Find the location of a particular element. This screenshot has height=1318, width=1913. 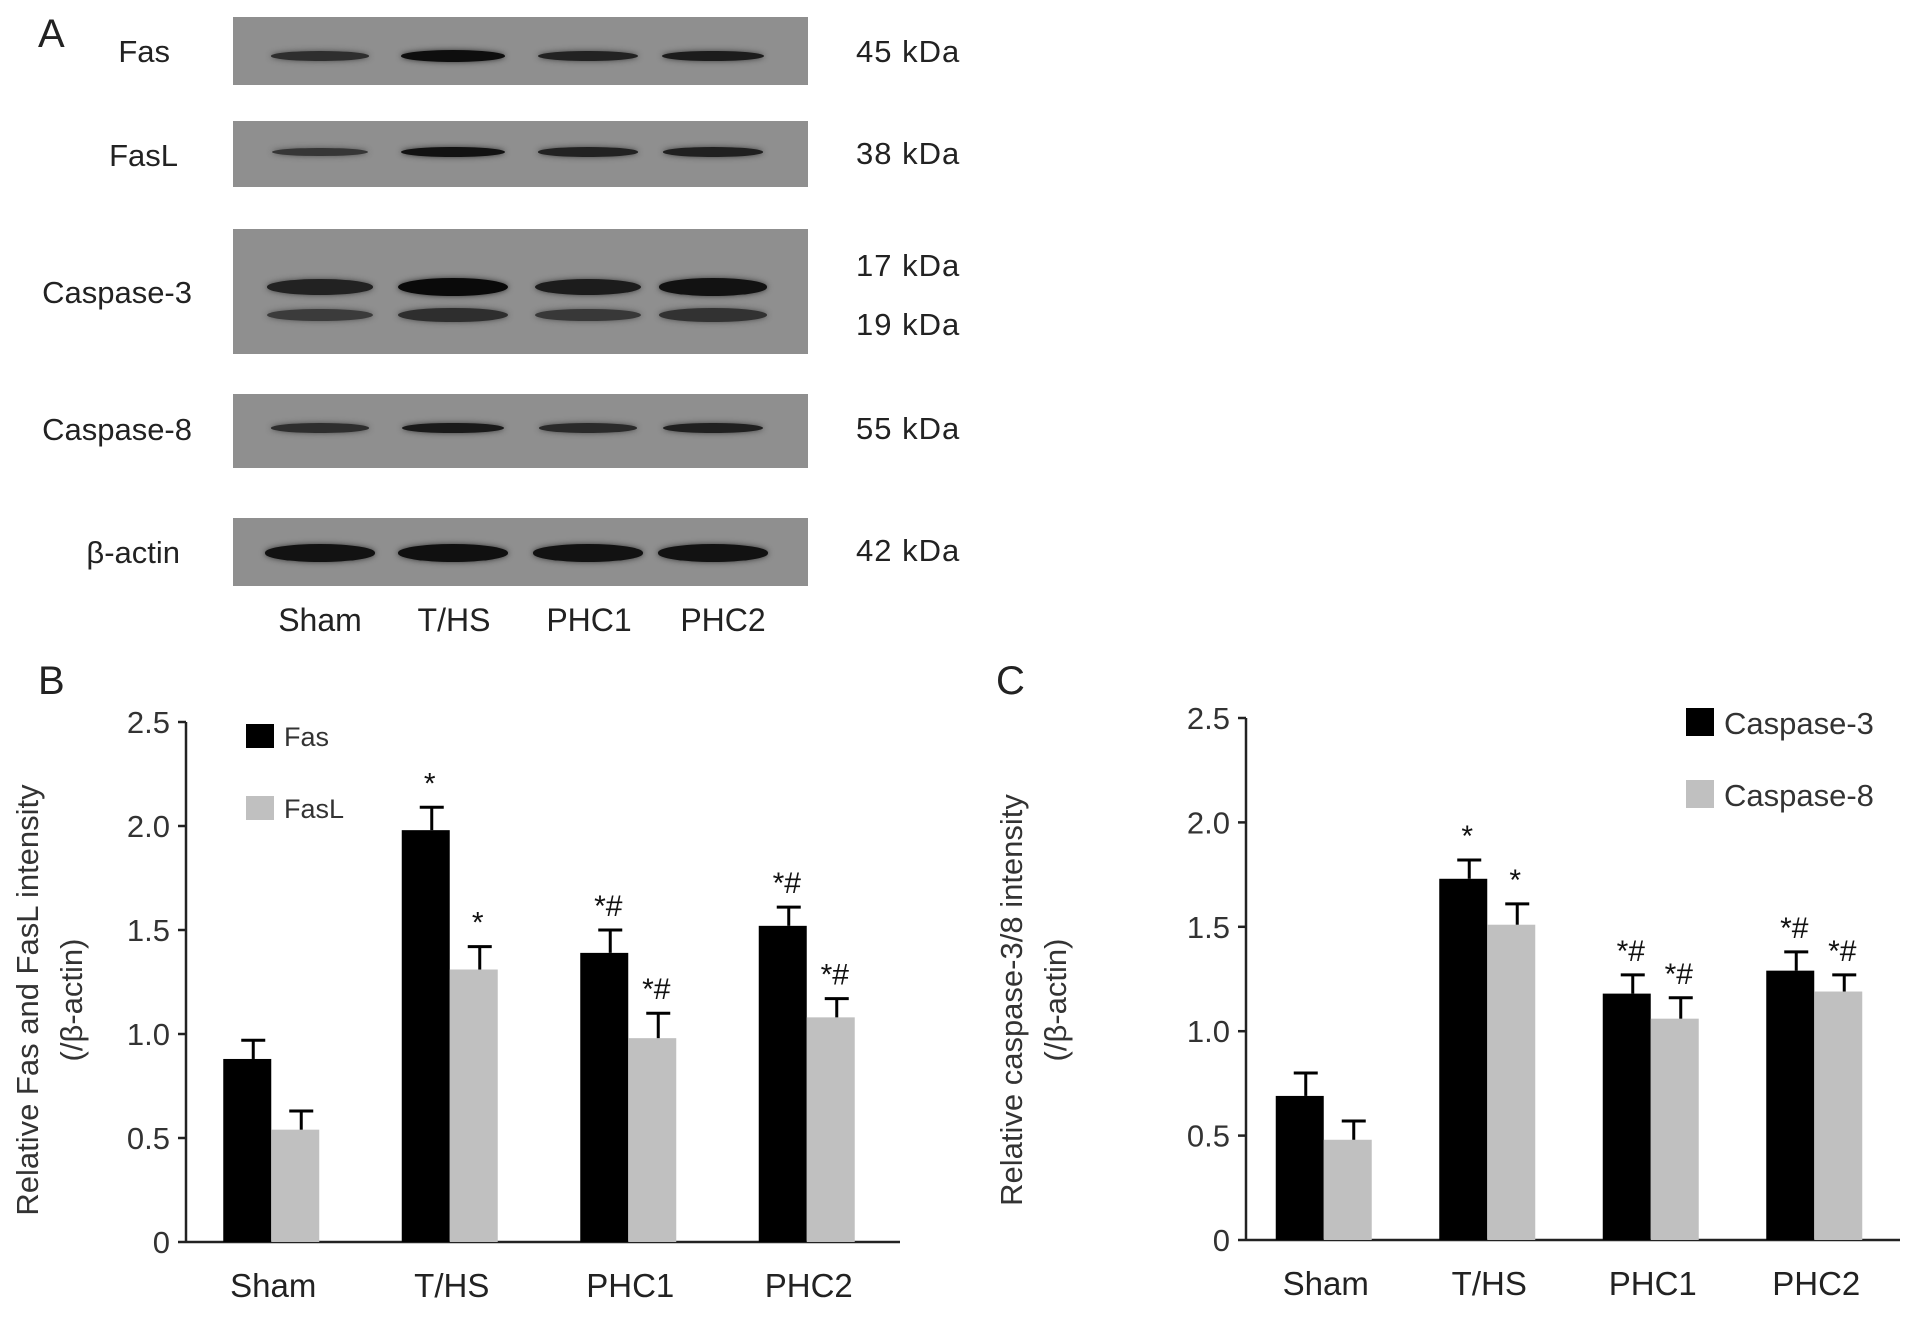

legend-label: Caspase-3 is located at coordinates (1799, 723).